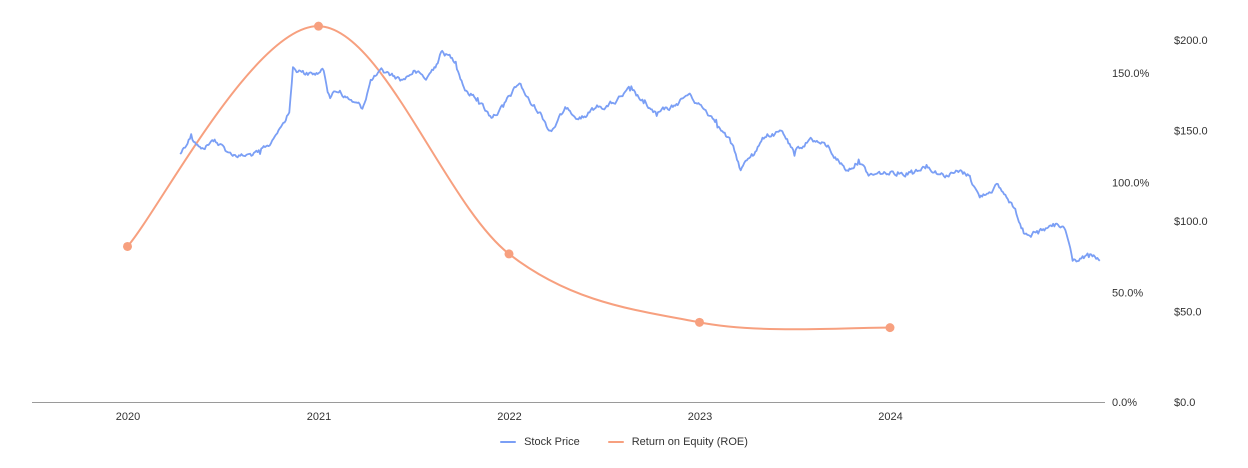 The image size is (1248, 468). Describe the element at coordinates (1127, 293) in the screenshot. I see `y-left-tick-label: 50.0%` at that location.